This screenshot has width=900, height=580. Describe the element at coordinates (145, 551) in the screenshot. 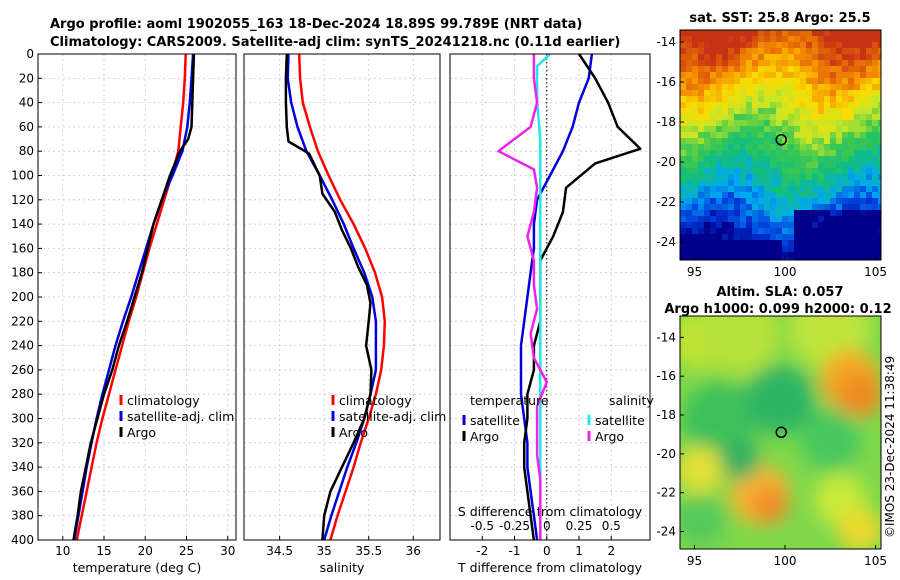

I see `x-tick-label: 20` at that location.